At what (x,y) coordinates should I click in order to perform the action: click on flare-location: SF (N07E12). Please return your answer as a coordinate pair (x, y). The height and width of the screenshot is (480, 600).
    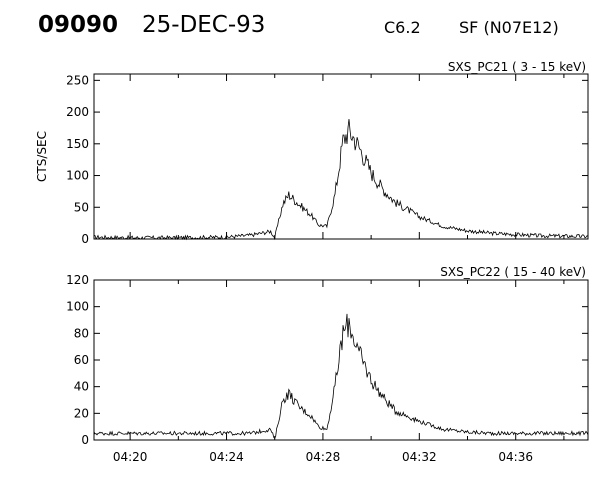
    Looking at the image, I should click on (509, 27).